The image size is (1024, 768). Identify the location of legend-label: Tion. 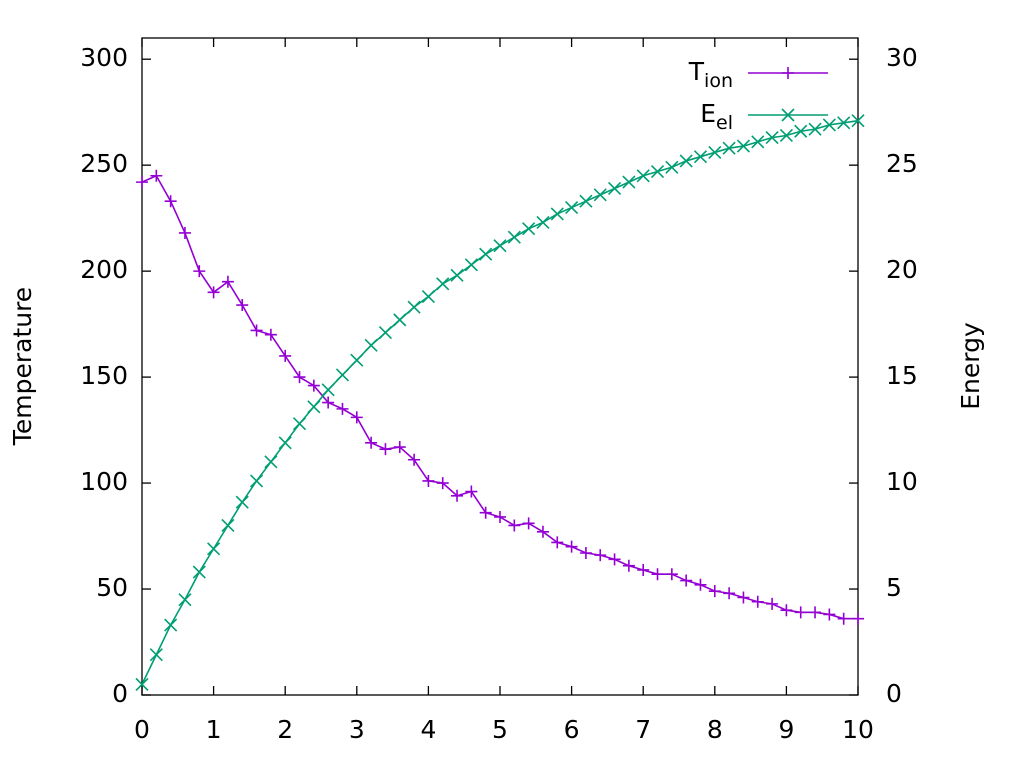
(710, 74).